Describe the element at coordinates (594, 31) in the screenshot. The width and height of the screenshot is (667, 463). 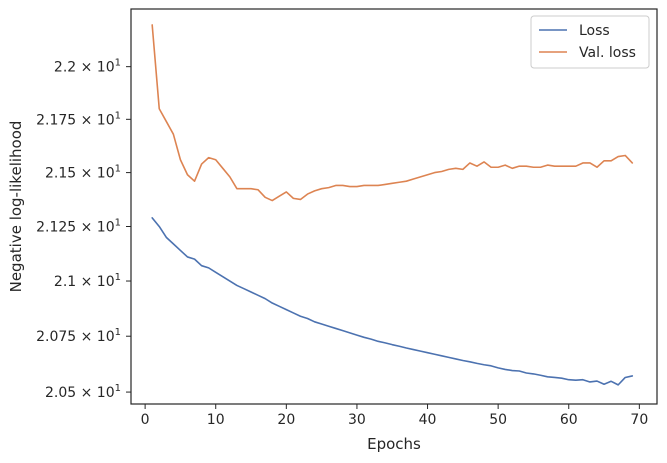
I see `legend-label-0: Loss` at that location.